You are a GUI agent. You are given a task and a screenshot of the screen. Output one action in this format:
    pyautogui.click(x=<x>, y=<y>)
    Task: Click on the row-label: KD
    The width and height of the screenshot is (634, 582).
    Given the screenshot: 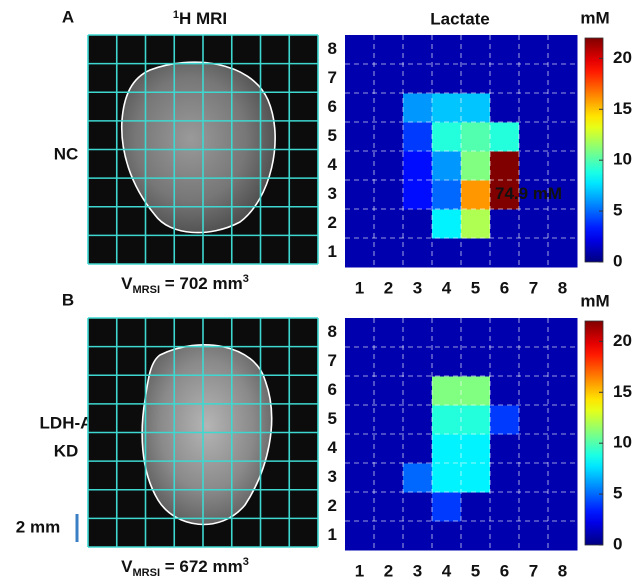 What is the action you would take?
    pyautogui.click(x=66, y=450)
    